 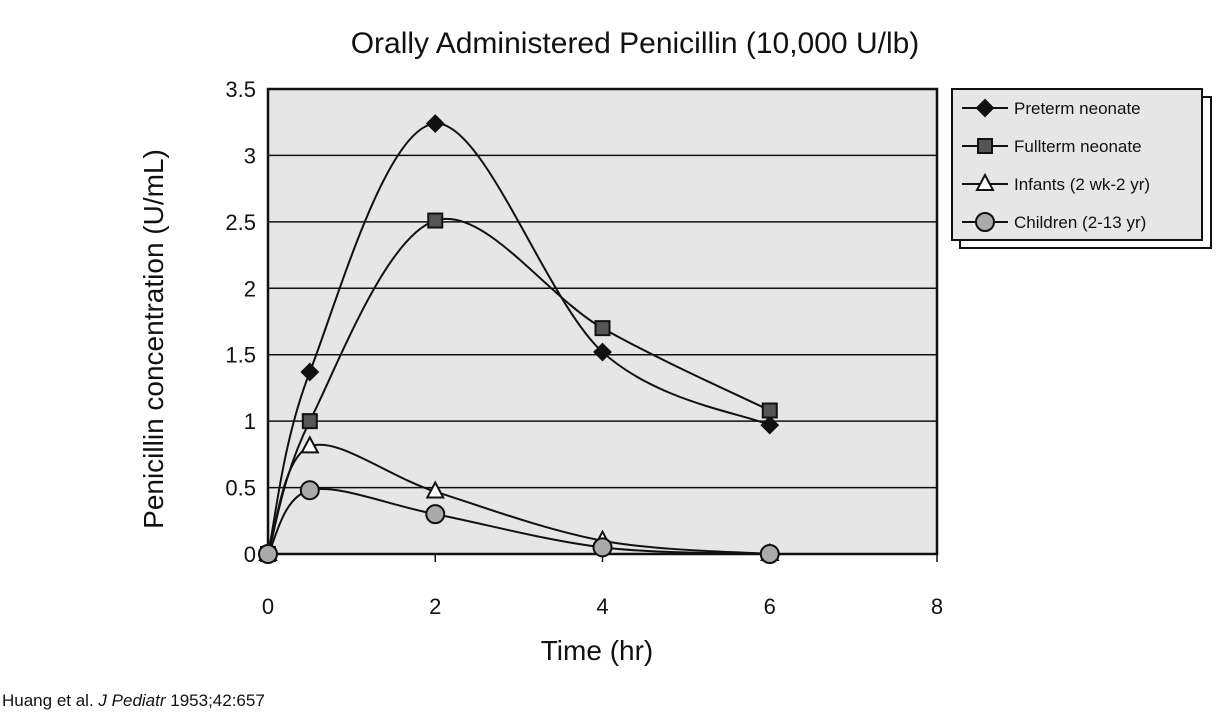 What do you see at coordinates (602, 586) in the screenshot?
I see `x-axis-ticks: 0 2 4 6 8` at bounding box center [602, 586].